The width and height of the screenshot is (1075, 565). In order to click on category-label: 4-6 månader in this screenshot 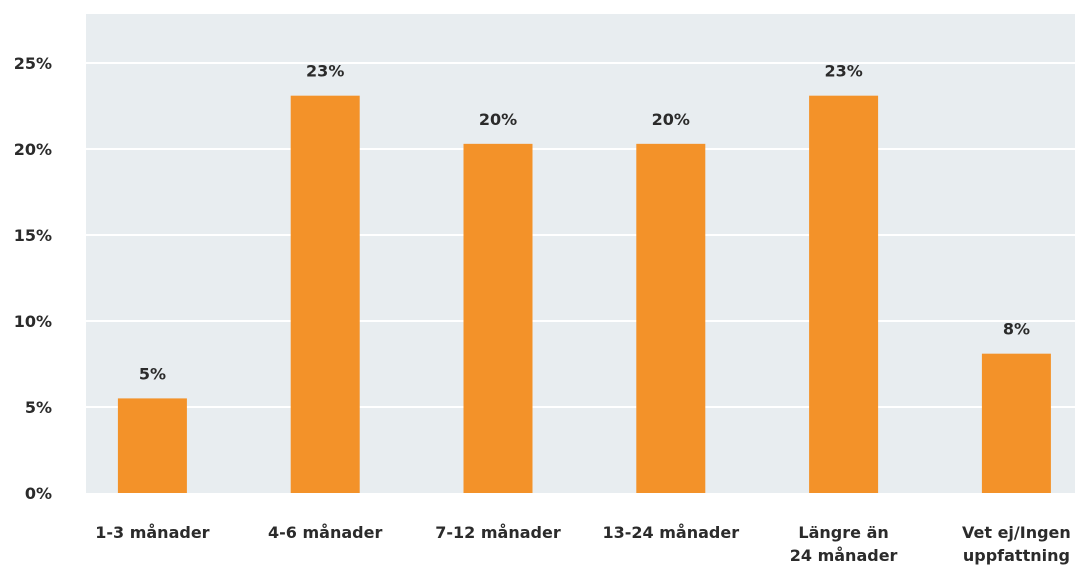, I will do `click(325, 532)`.